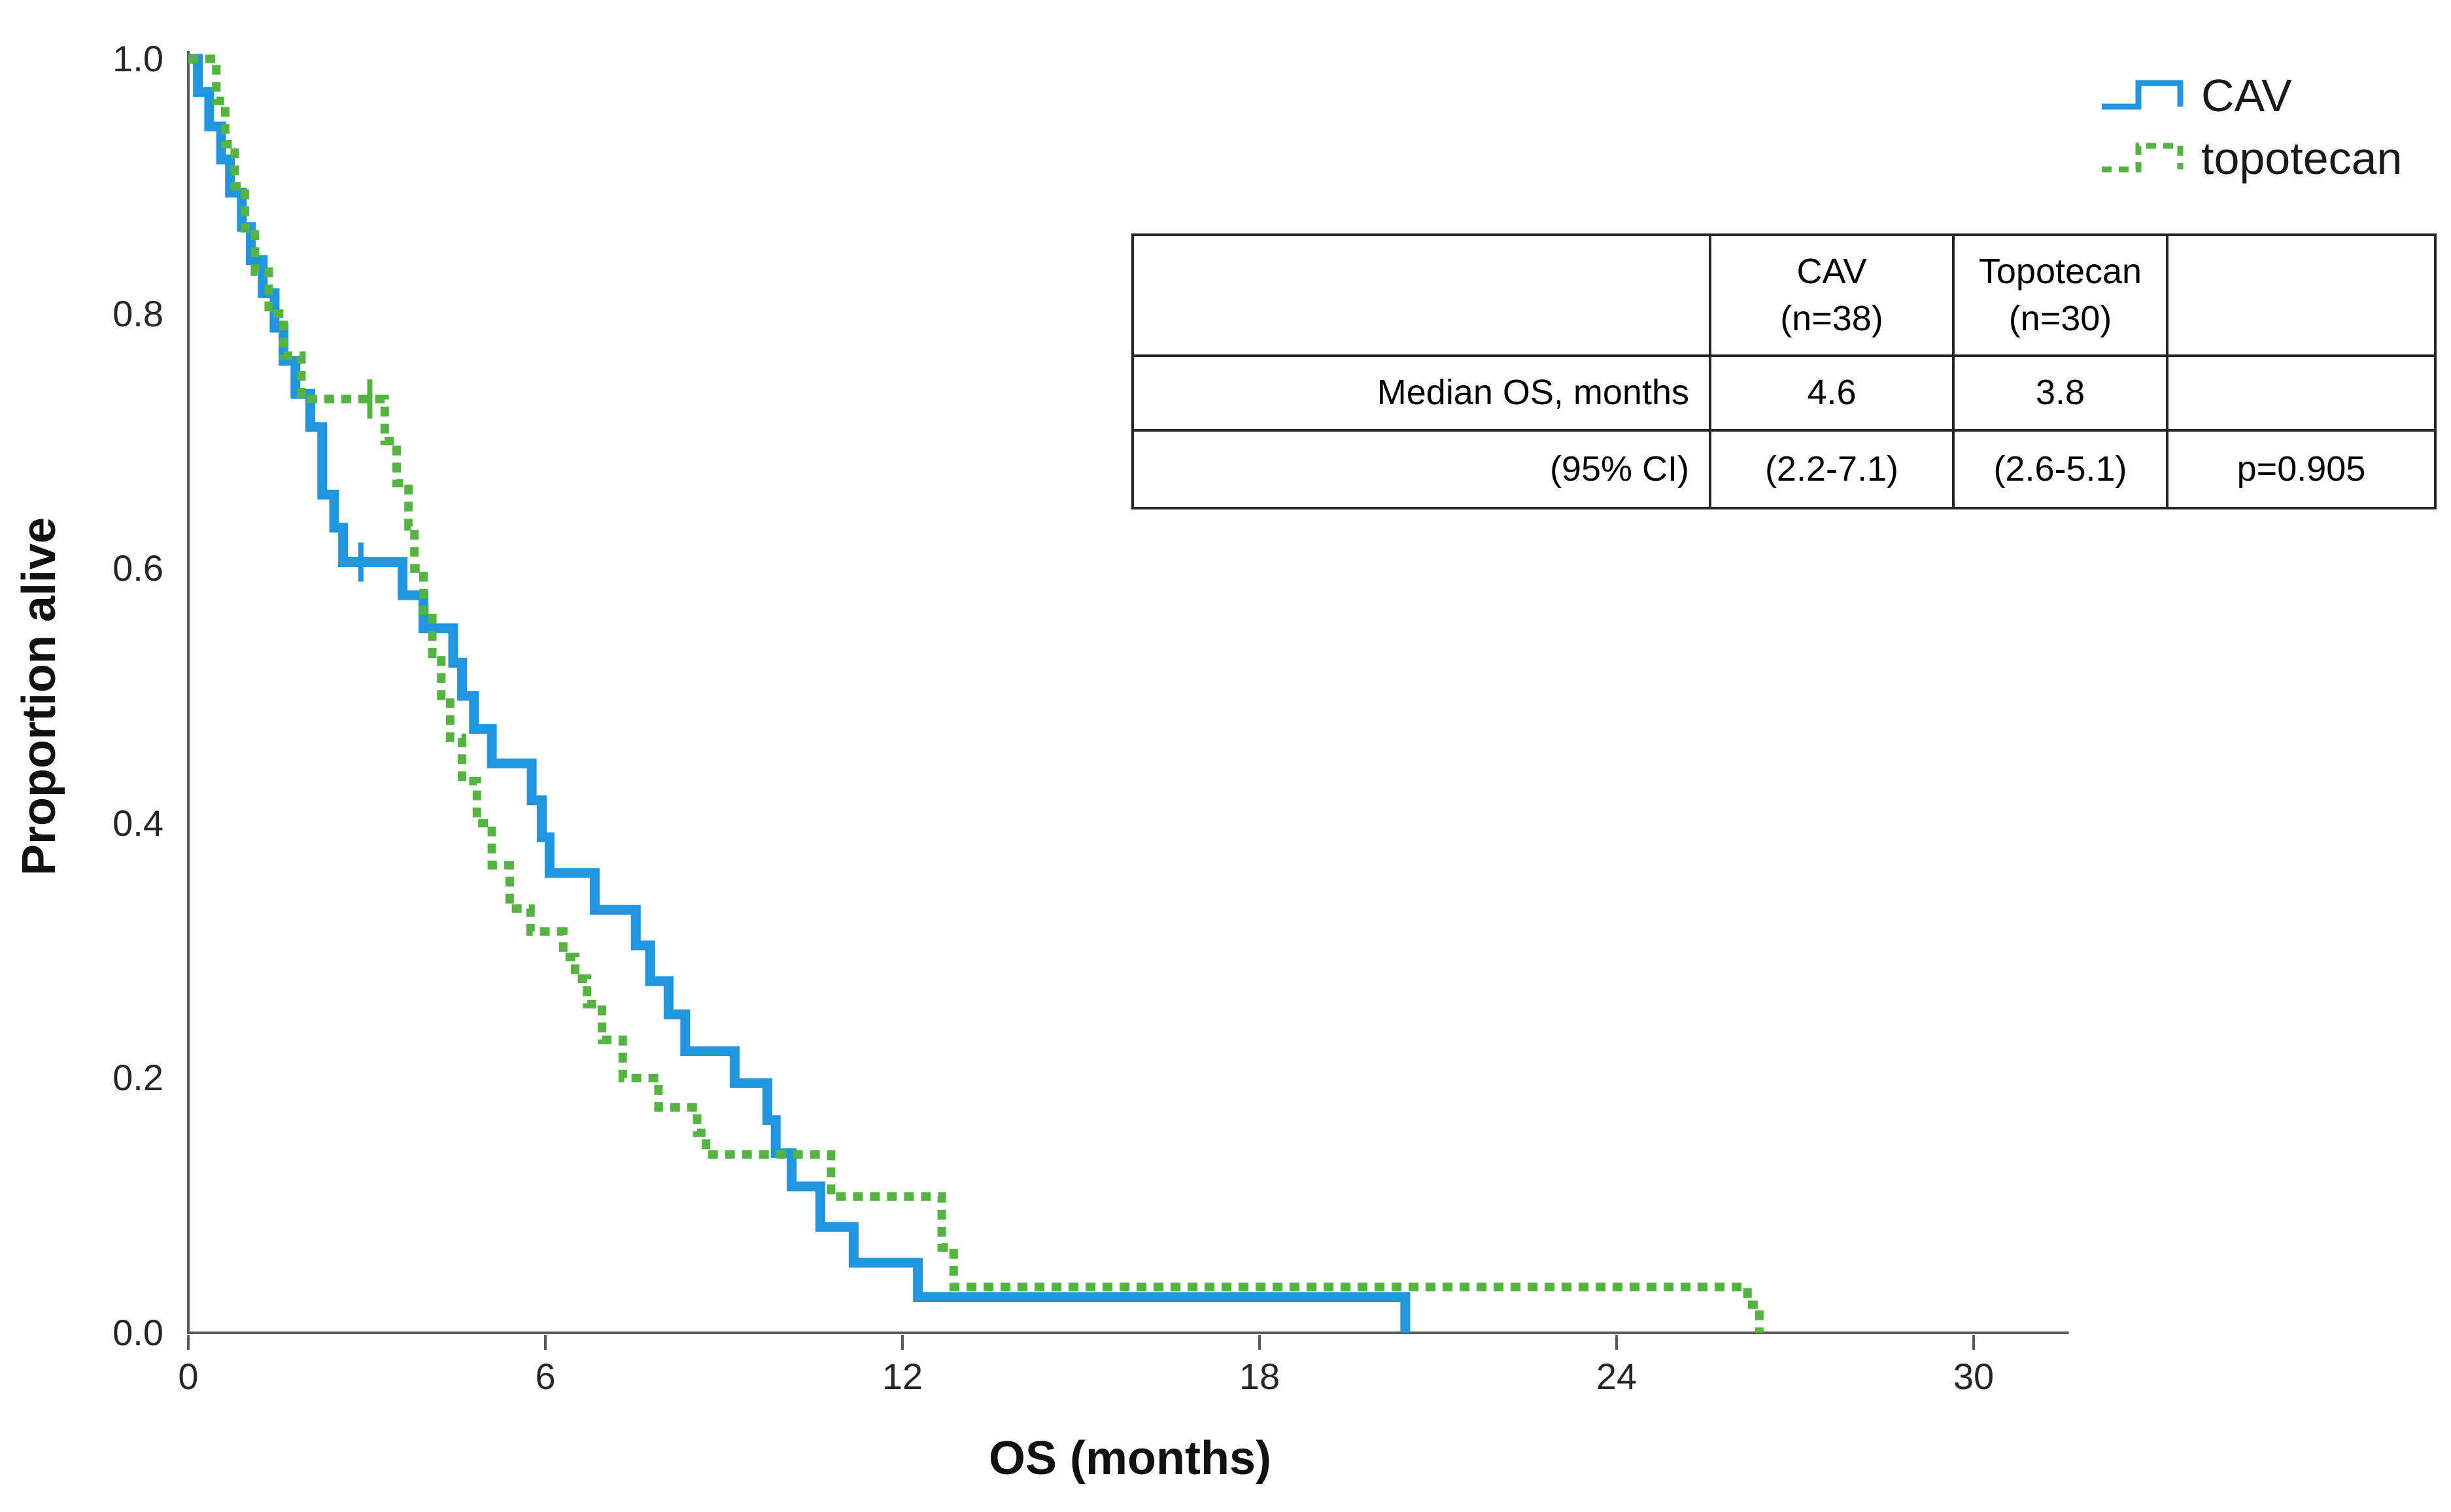 The image size is (2451, 1512). What do you see at coordinates (137, 568) in the screenshot?
I see `y-tick-label: 0.6` at bounding box center [137, 568].